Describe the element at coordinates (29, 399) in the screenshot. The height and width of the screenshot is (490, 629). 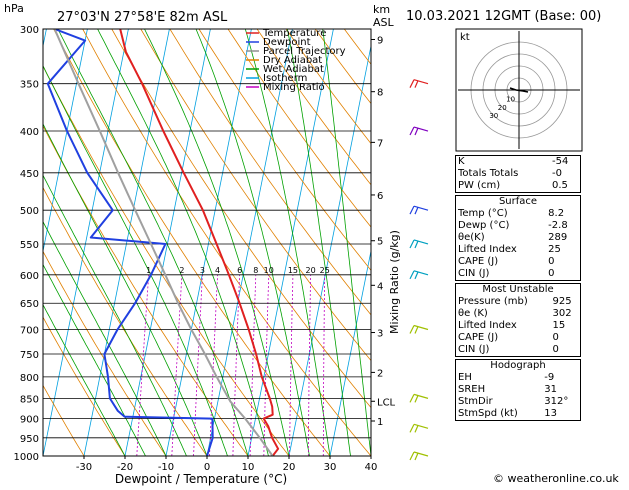
I see `pressure-tick-label: 850` at that location.